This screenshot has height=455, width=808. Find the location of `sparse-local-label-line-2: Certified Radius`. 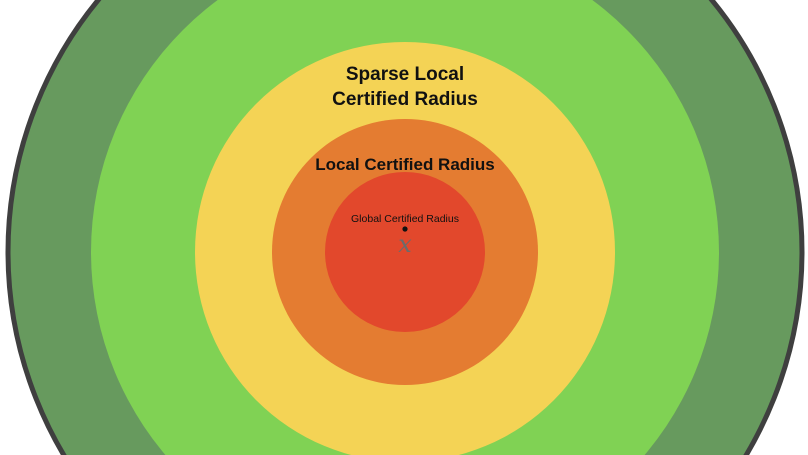

sparse-local-label-line-2: Certified Radius is located at coordinates (405, 99).